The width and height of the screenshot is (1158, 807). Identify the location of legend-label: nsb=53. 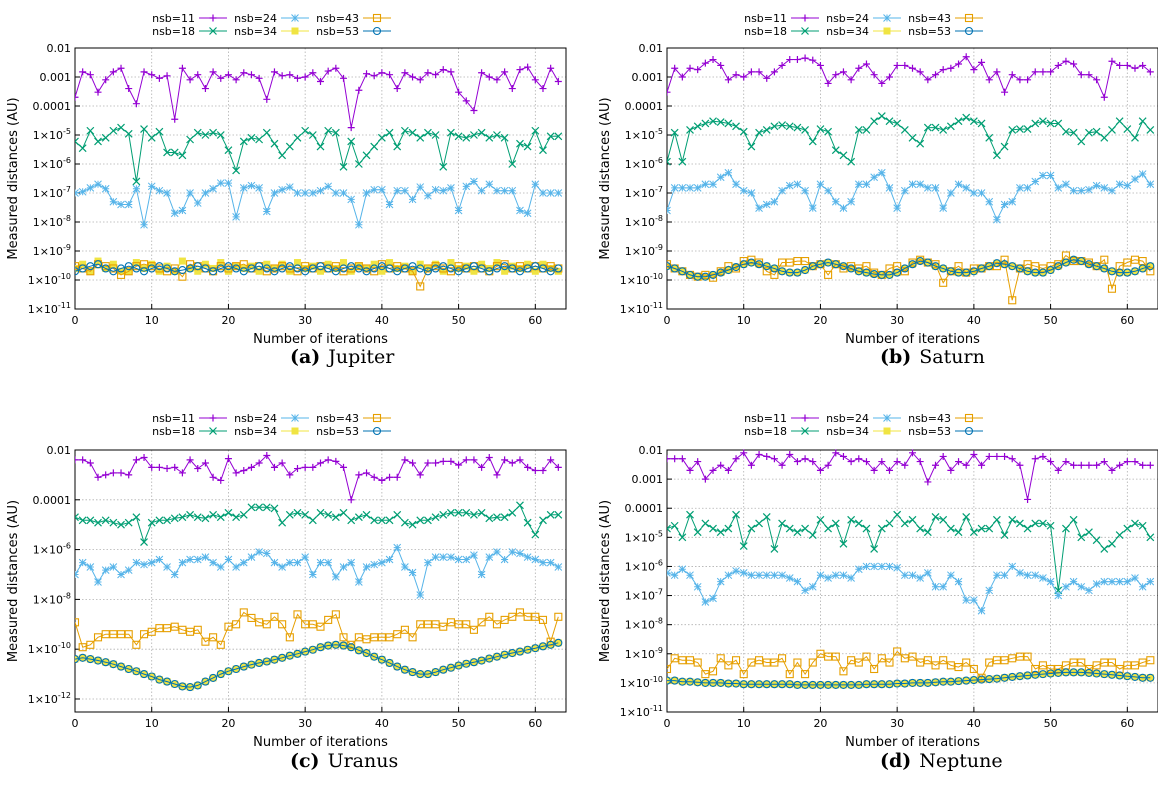
(337, 31).